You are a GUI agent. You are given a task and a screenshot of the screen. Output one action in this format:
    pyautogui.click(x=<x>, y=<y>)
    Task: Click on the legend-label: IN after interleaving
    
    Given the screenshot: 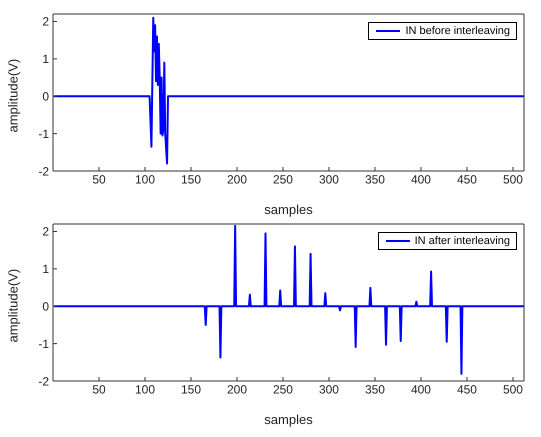 What is the action you would take?
    pyautogui.click(x=462, y=241)
    